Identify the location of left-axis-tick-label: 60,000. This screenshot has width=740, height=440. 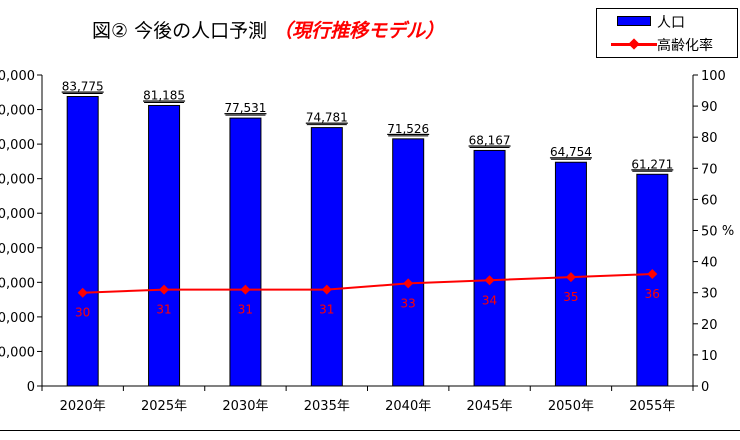
(17, 180).